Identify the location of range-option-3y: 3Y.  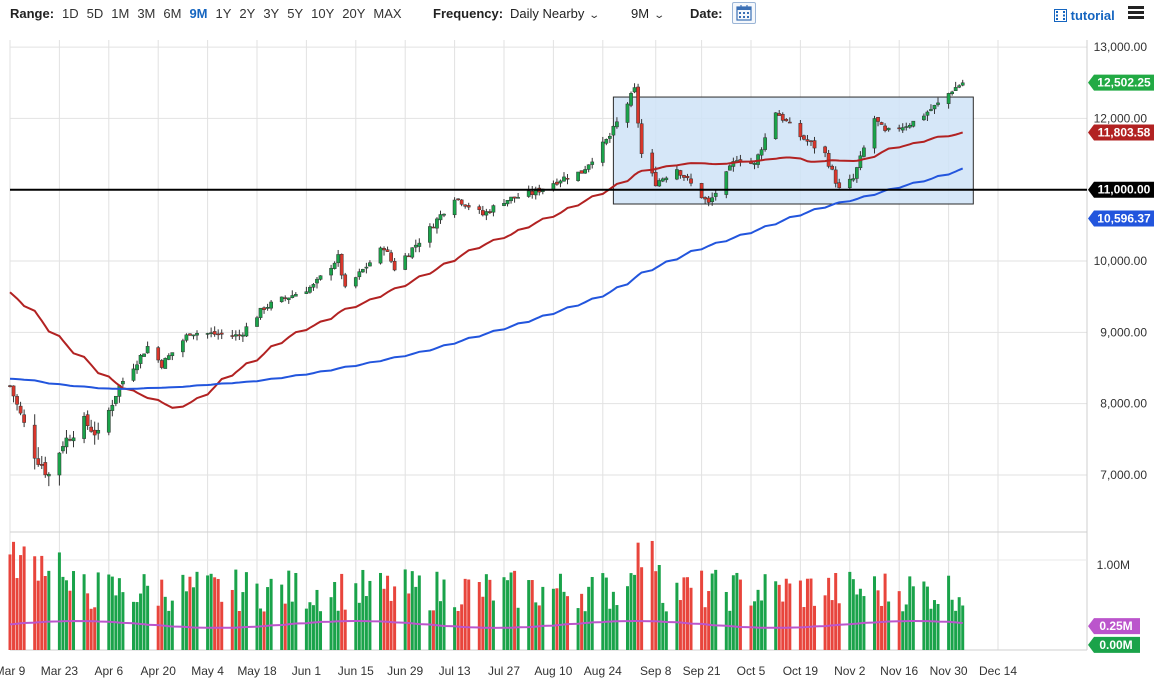
(271, 13).